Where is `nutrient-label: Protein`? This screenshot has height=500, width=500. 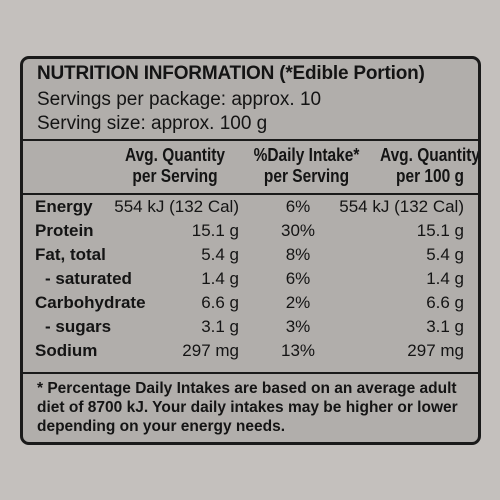
nutrient-label: Protein is located at coordinates (64, 230).